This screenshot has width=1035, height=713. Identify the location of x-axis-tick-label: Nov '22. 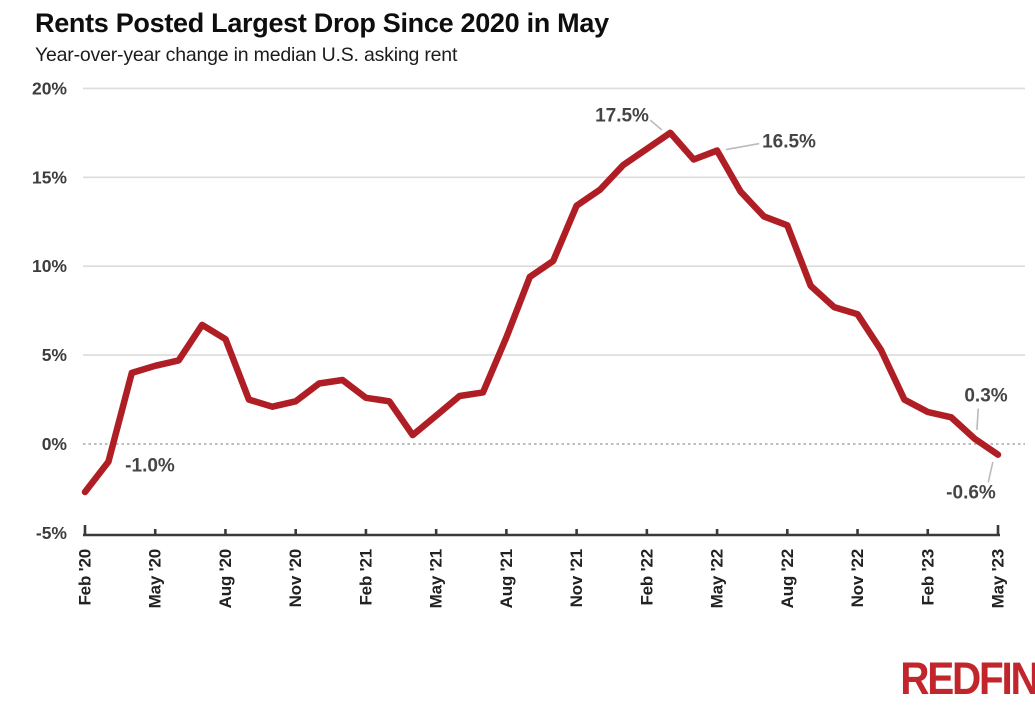
(857, 578).